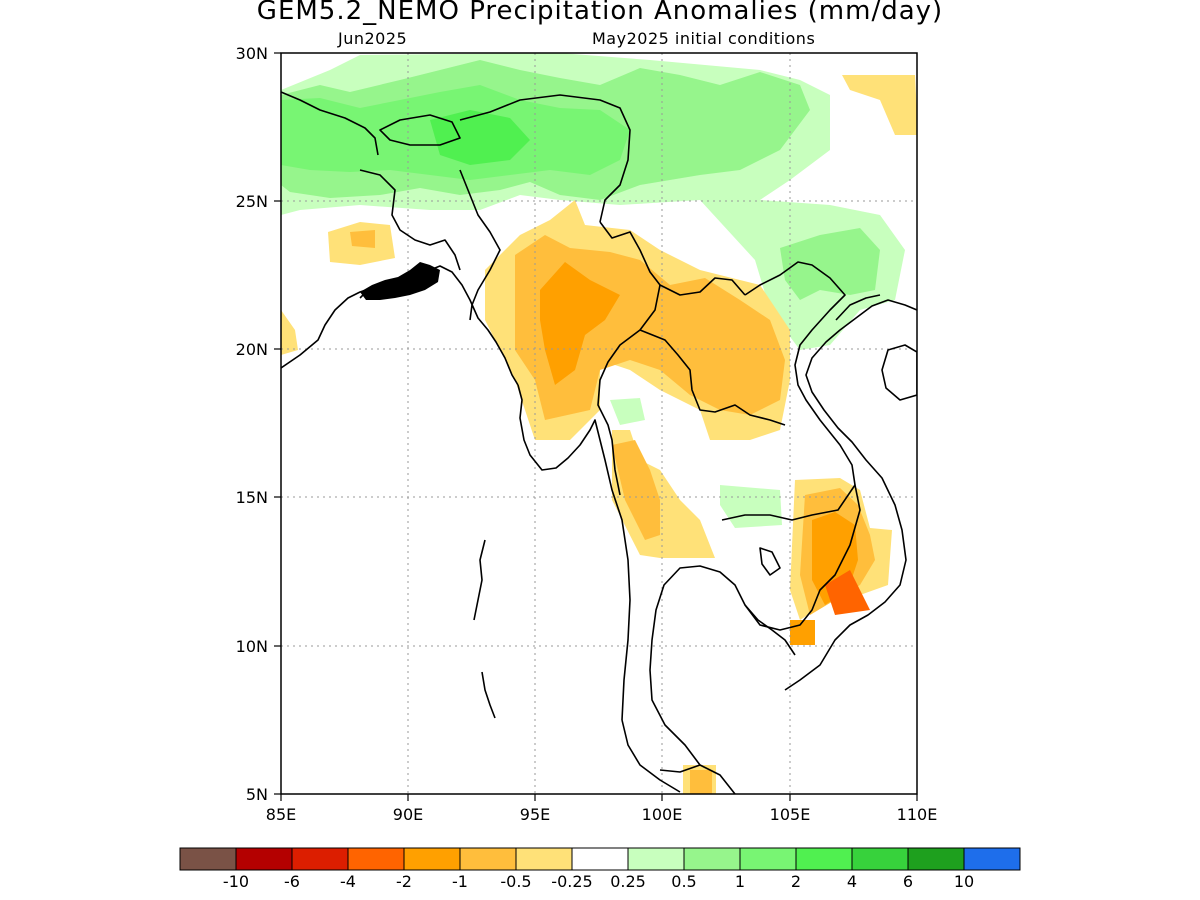 This screenshot has width=1200, height=900. What do you see at coordinates (751, 506) in the screenshot?
I see `wet-anomaly-laos` at bounding box center [751, 506].